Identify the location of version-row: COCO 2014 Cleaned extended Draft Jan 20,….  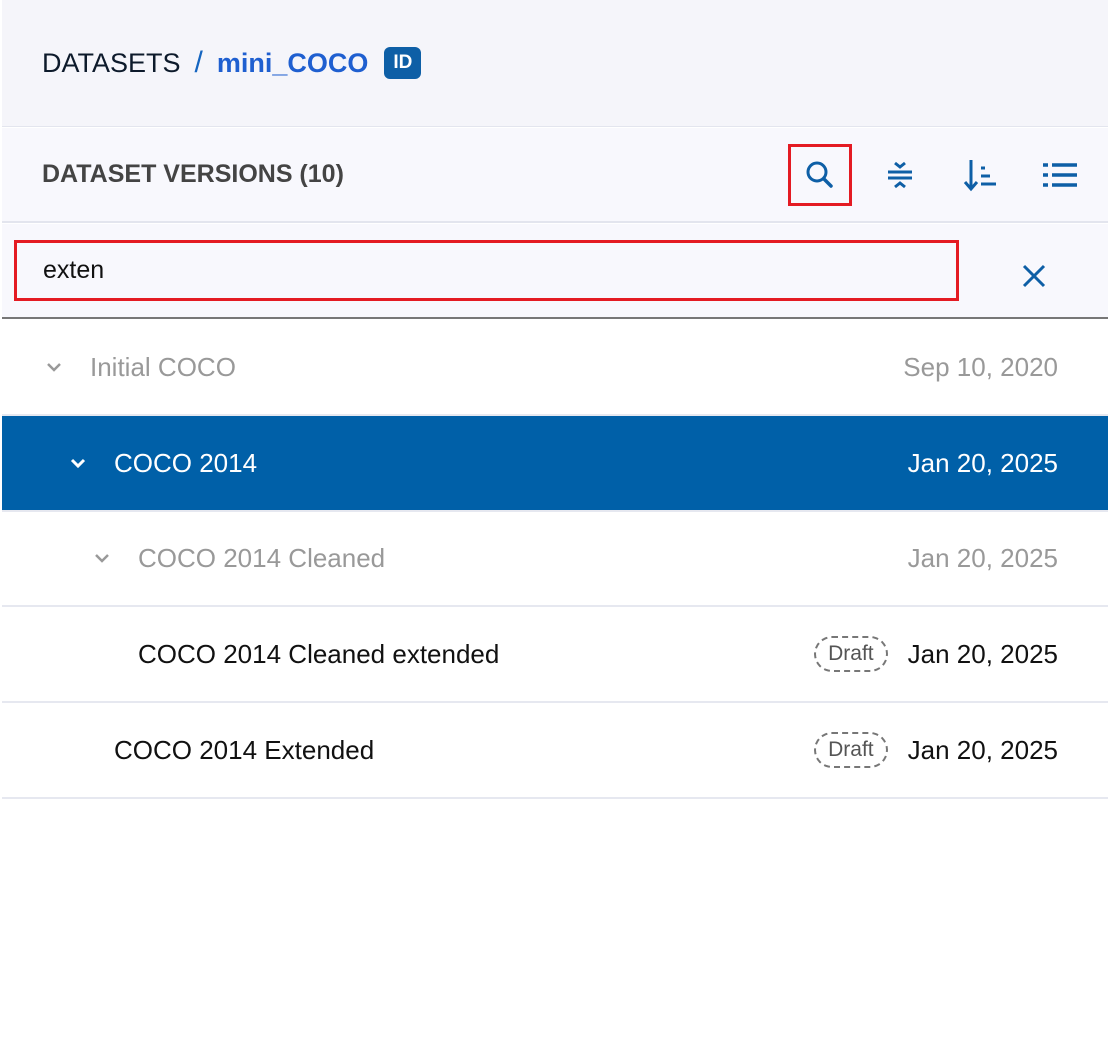
(555, 655).